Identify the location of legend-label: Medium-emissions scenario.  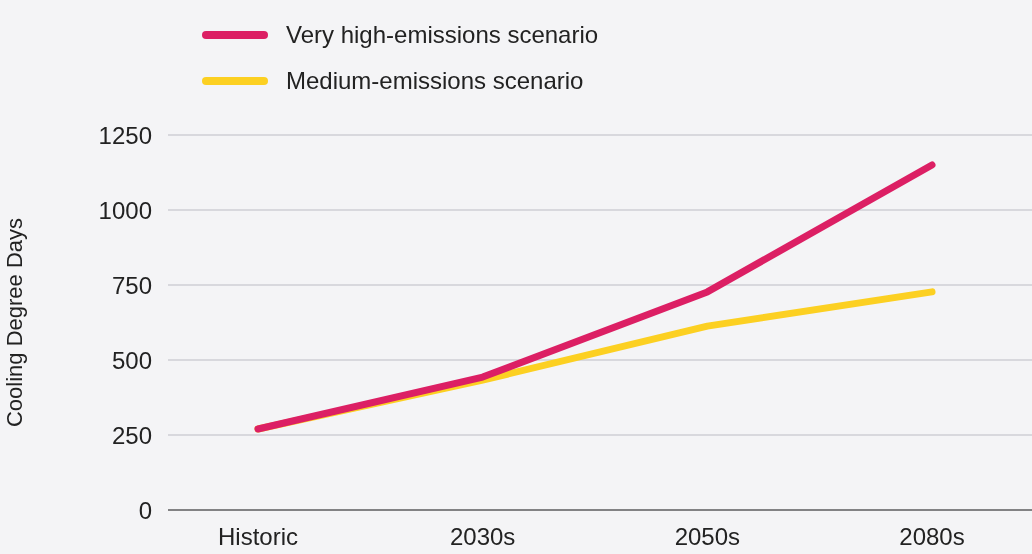
(435, 81).